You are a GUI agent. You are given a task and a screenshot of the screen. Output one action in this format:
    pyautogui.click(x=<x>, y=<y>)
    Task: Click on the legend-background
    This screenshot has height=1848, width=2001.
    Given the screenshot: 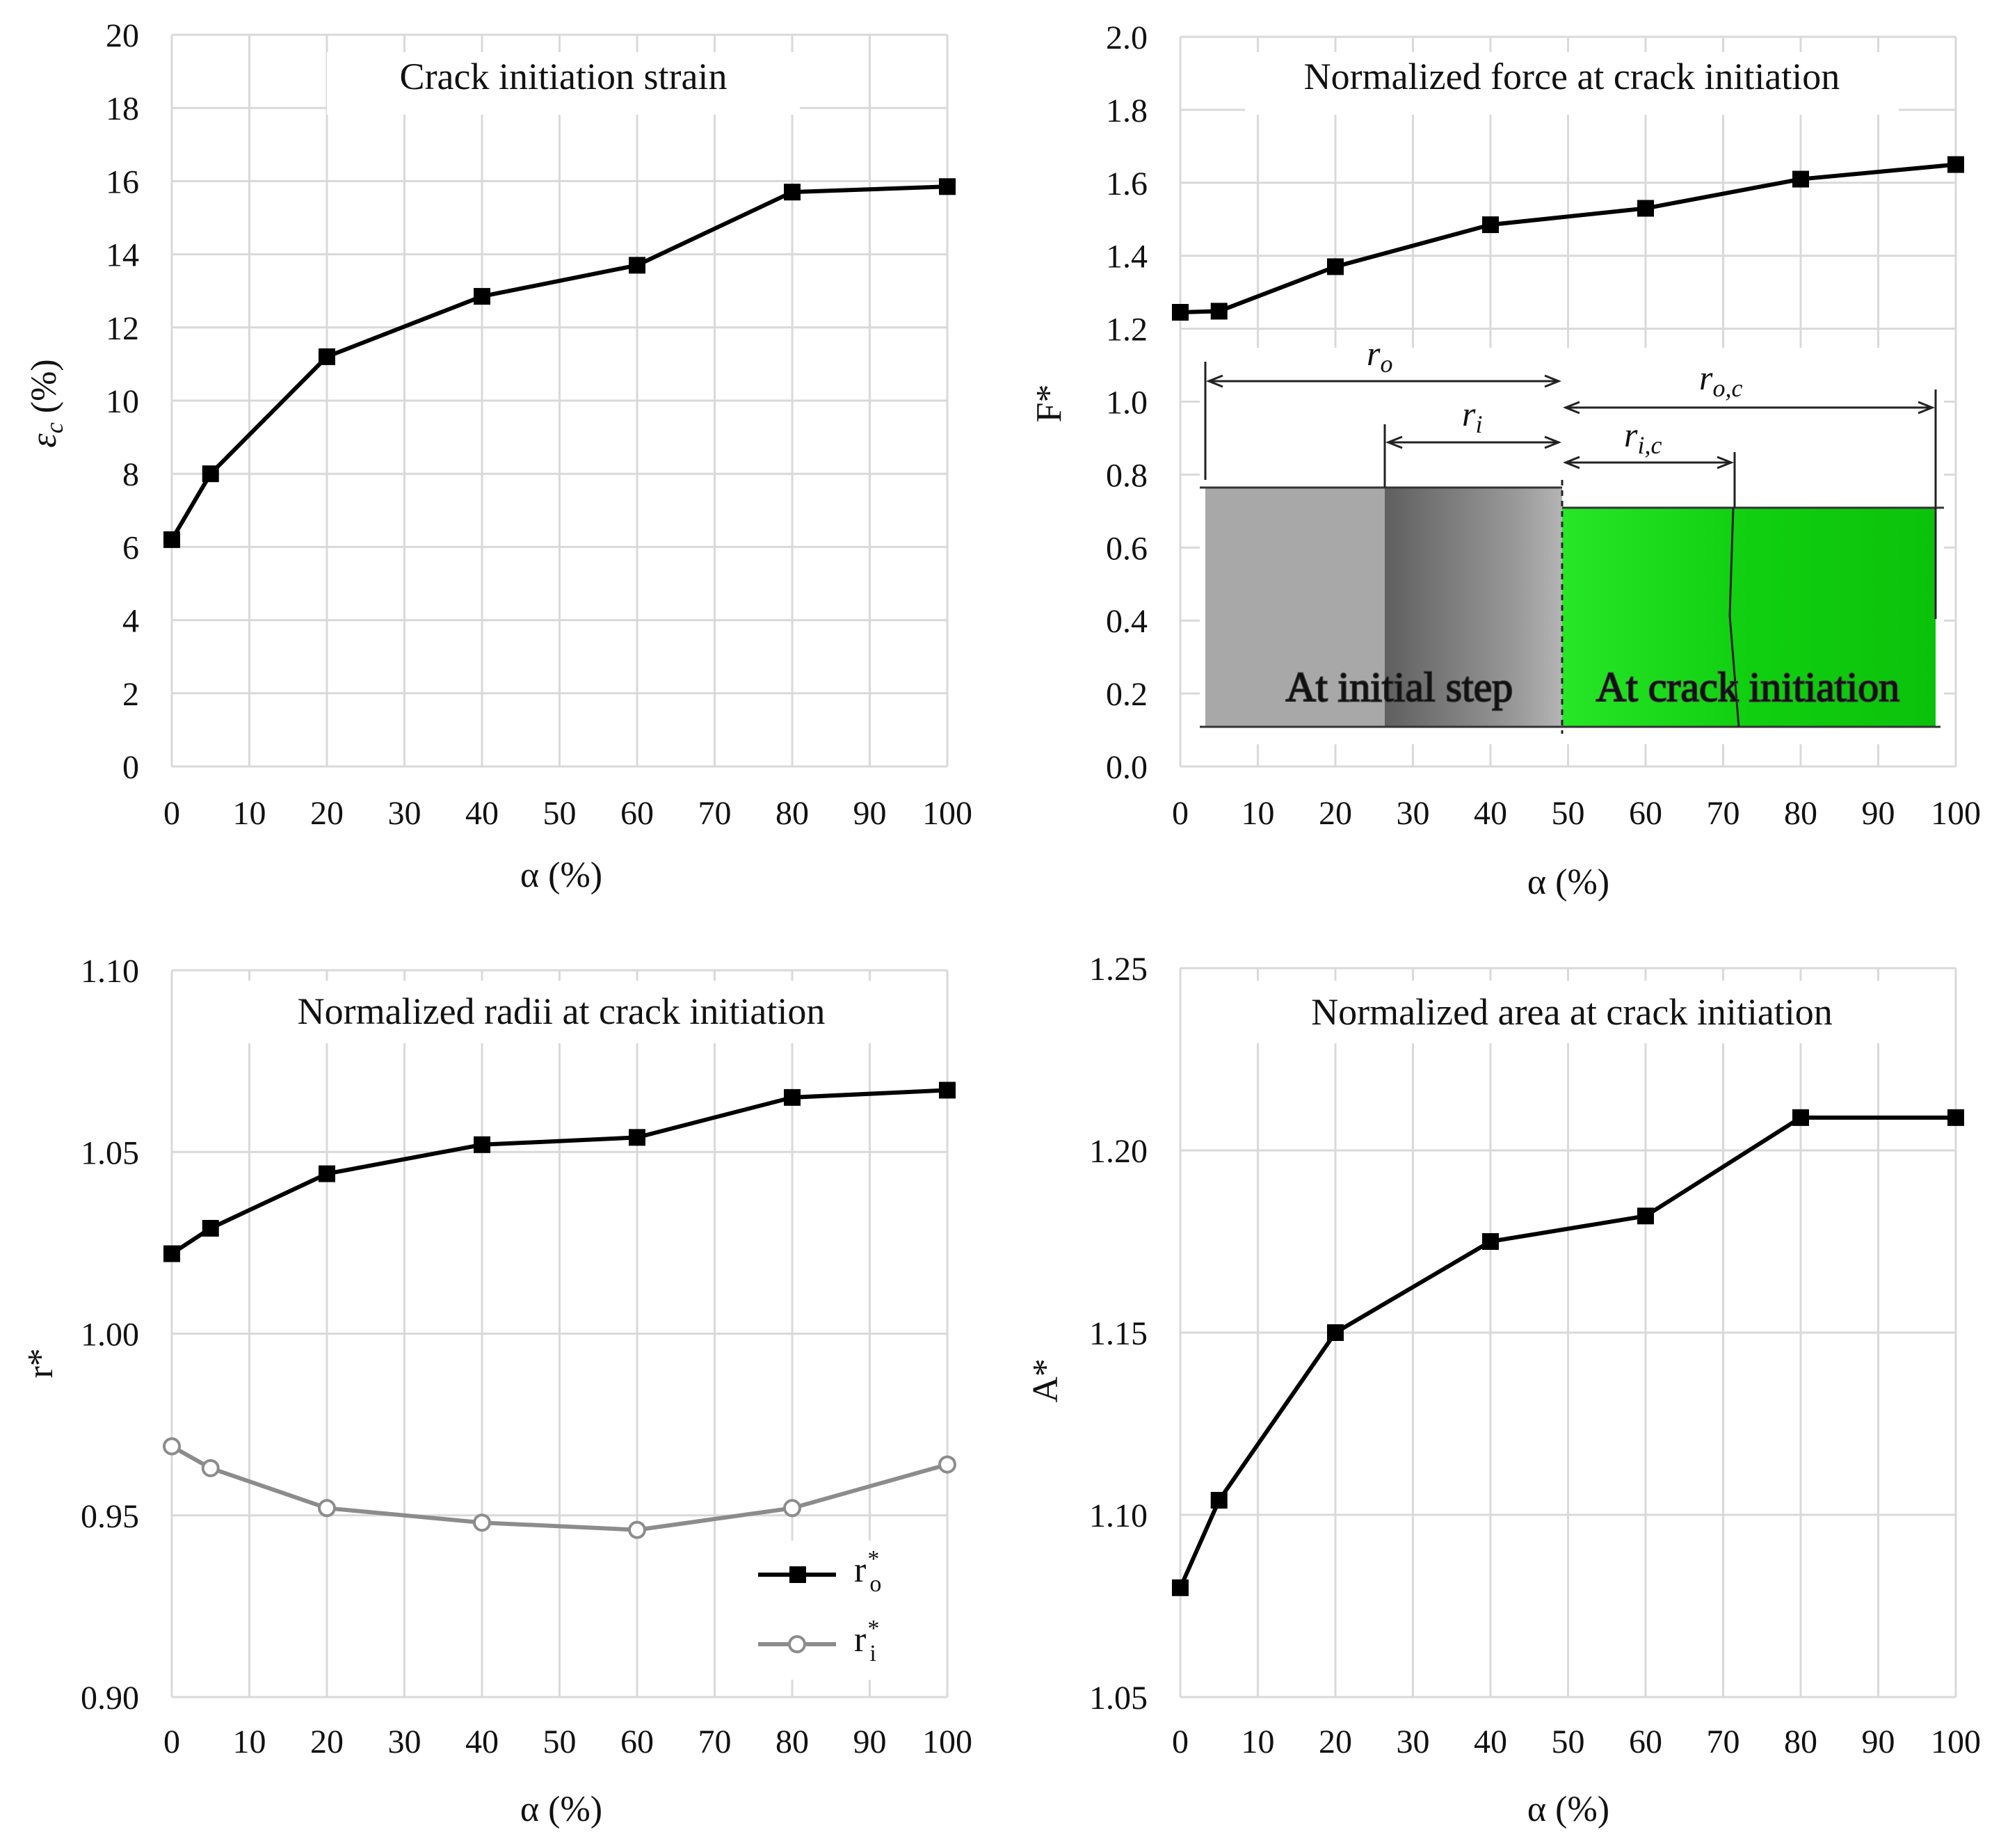 What is the action you would take?
    pyautogui.click(x=827, y=1611)
    